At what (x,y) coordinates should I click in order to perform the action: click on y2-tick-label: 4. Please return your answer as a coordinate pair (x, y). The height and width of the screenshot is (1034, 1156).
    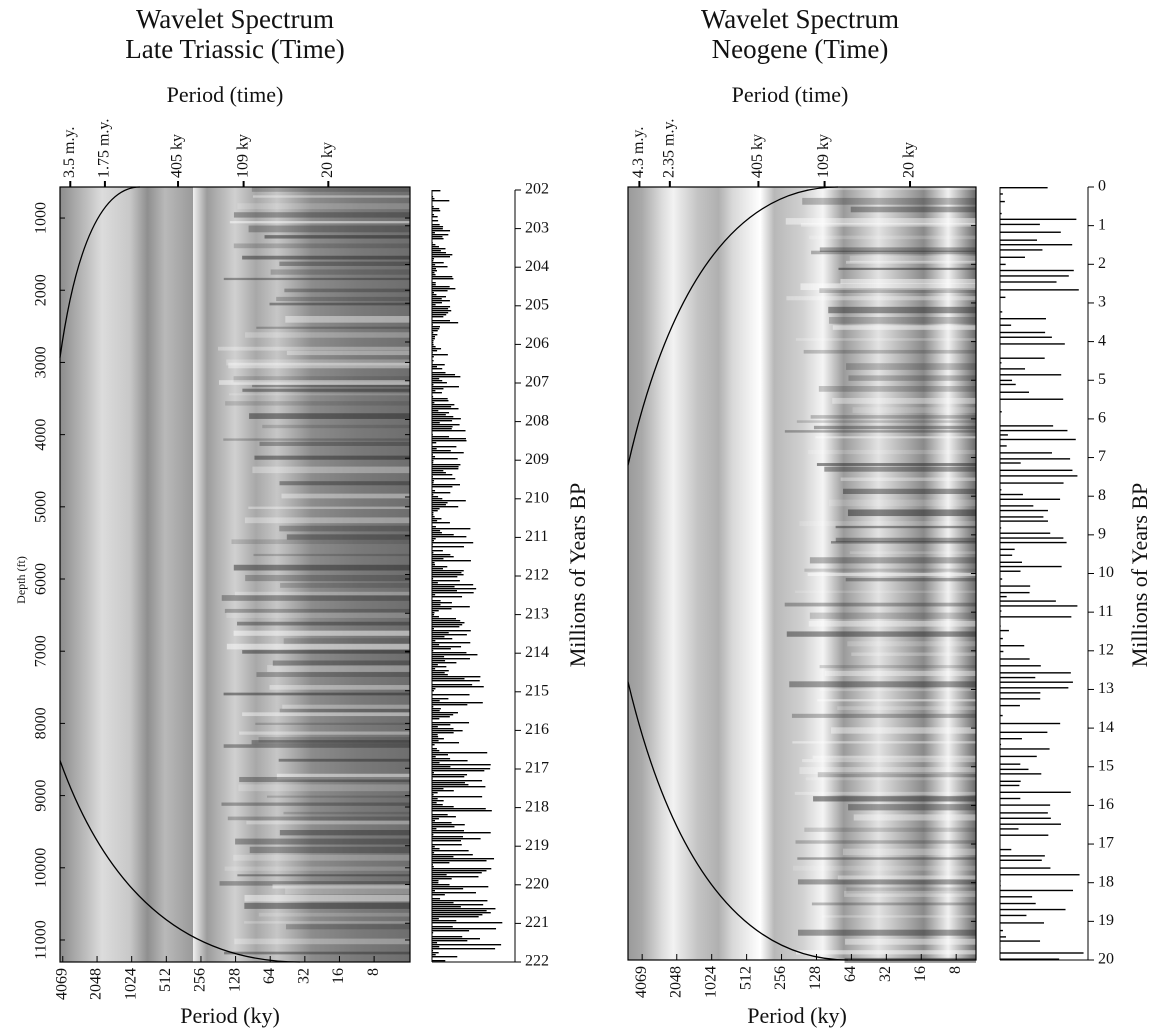
    Looking at the image, I should click on (1102, 340).